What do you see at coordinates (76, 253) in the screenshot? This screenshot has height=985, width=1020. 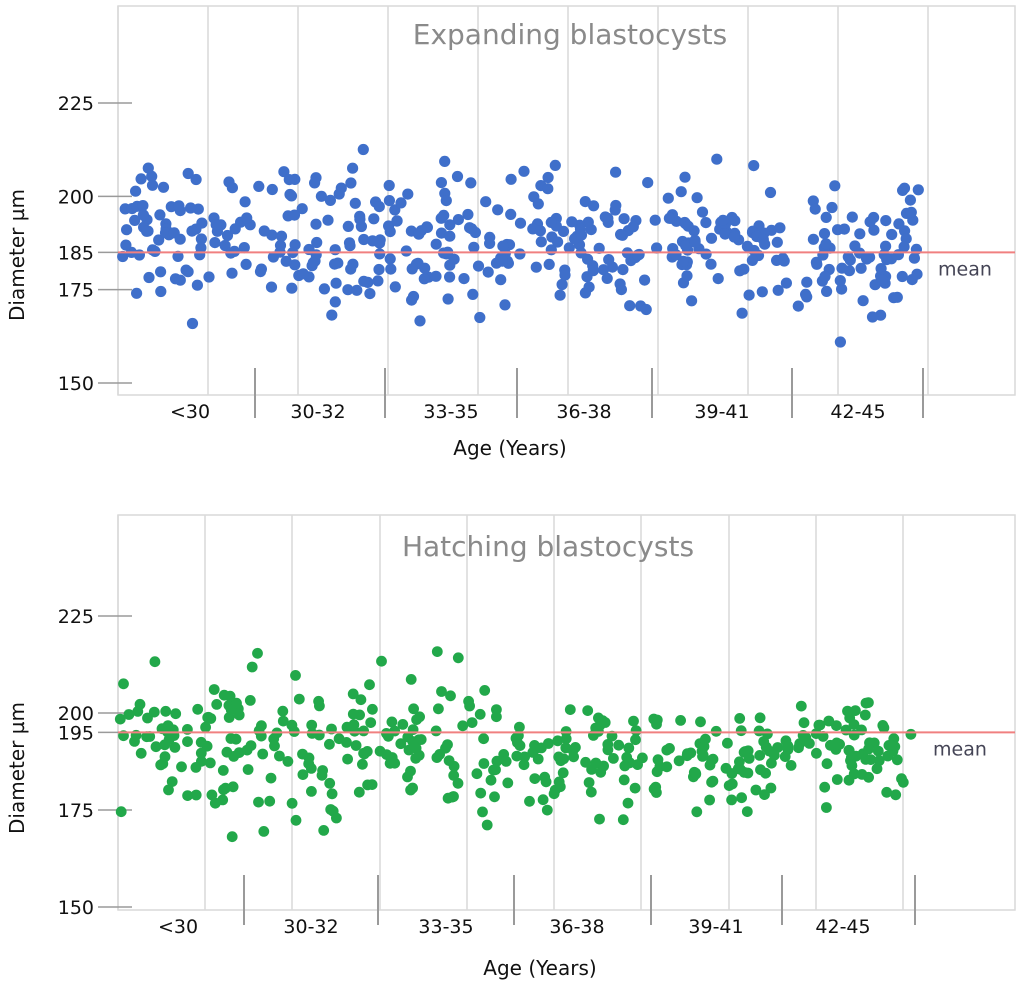 I see `y-tick-label: 185` at bounding box center [76, 253].